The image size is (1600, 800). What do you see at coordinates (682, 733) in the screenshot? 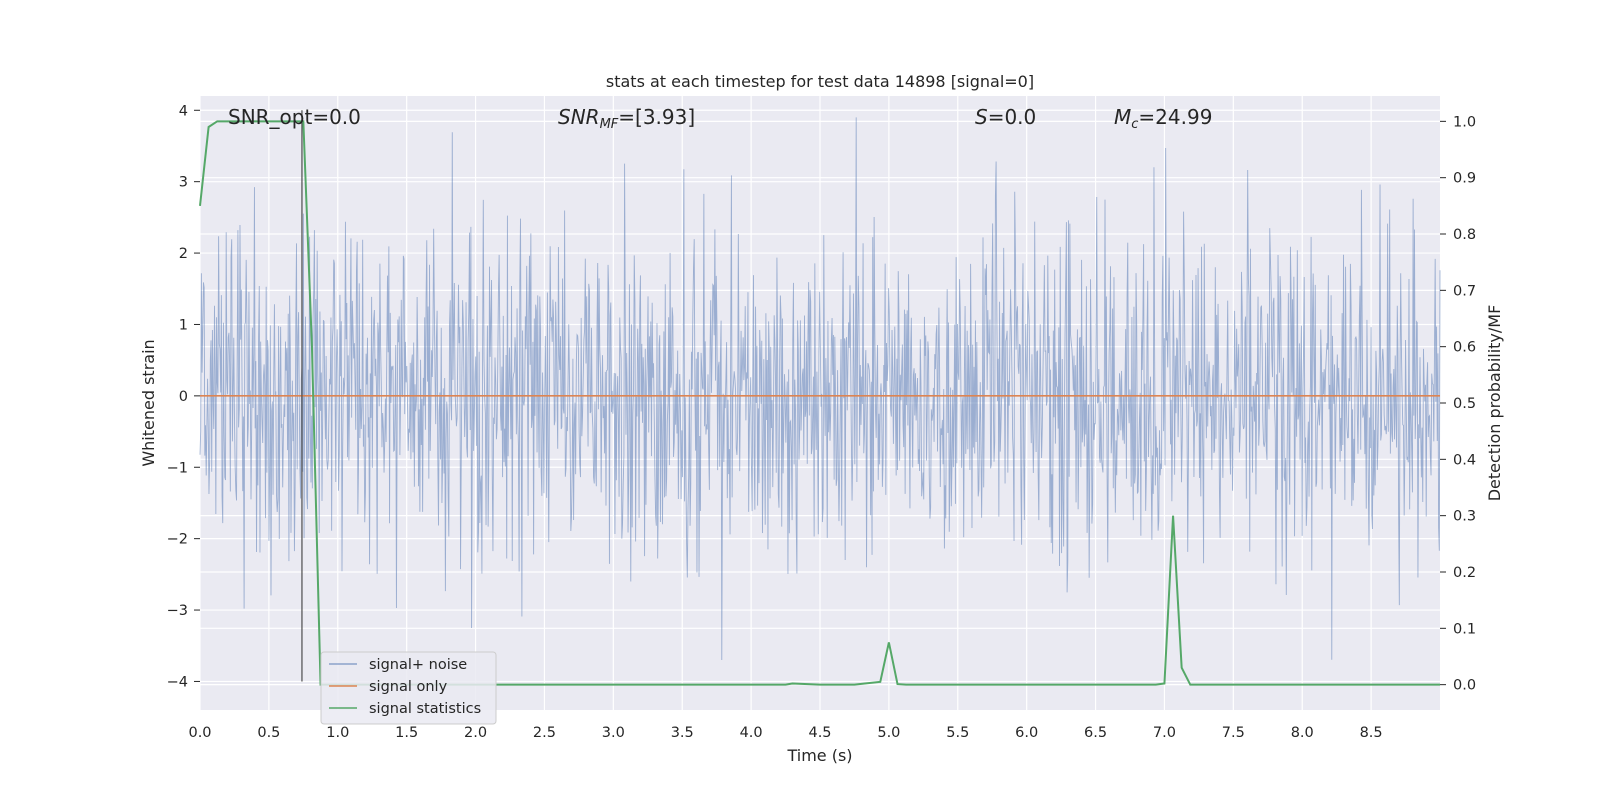
I see `x-tick-label: 3.5` at bounding box center [682, 733].